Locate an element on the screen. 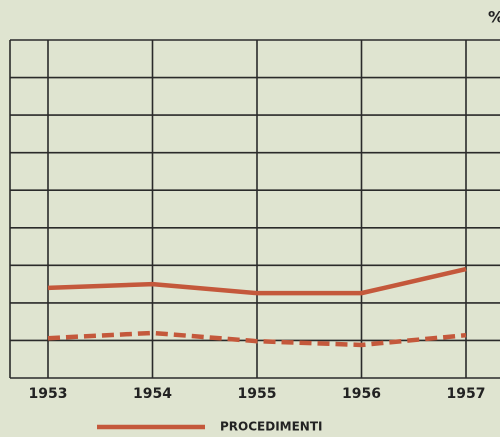 Image resolution: width=500 pixels, height=437 pixels. x-tick-label: 1957 is located at coordinates (466, 394).